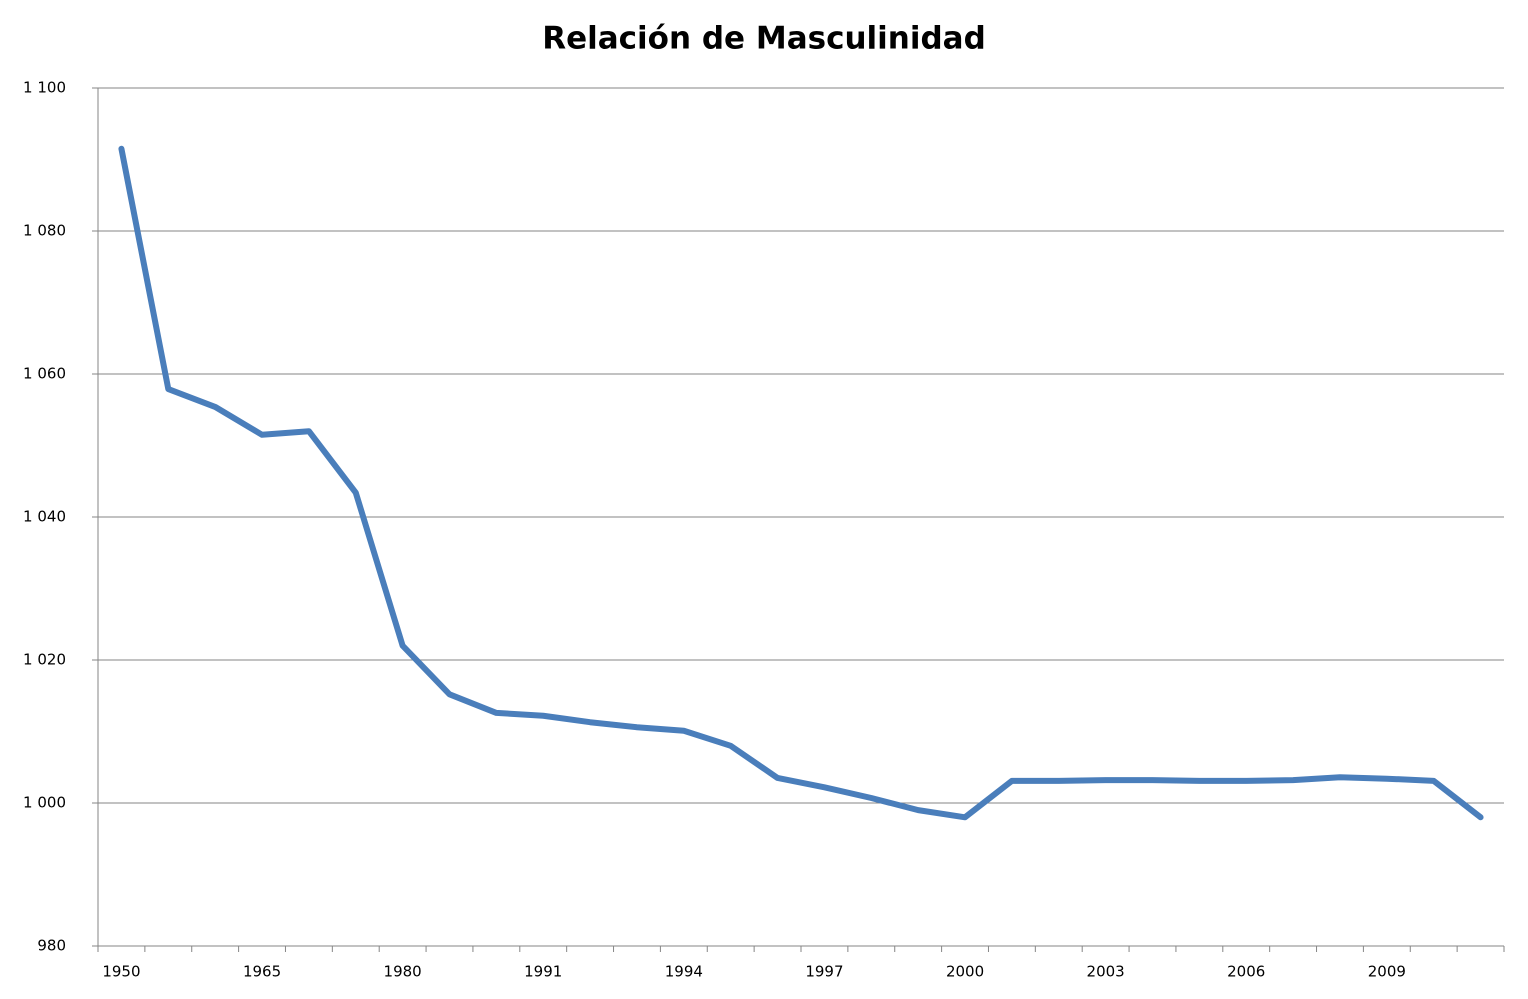 The image size is (1528, 999). Describe the element at coordinates (44, 803) in the screenshot. I see `y-tick-label: 1 000` at that location.